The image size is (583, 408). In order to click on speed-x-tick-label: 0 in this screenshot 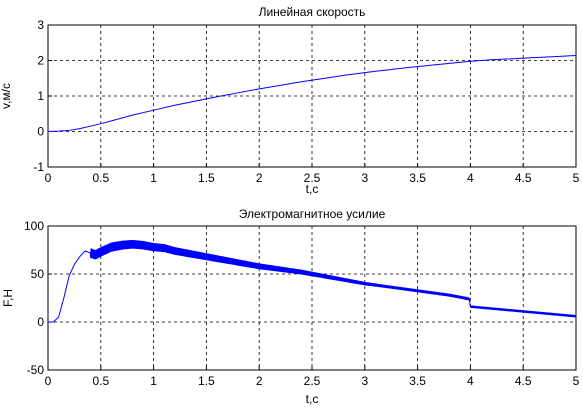, I will do `click(48, 178)`.